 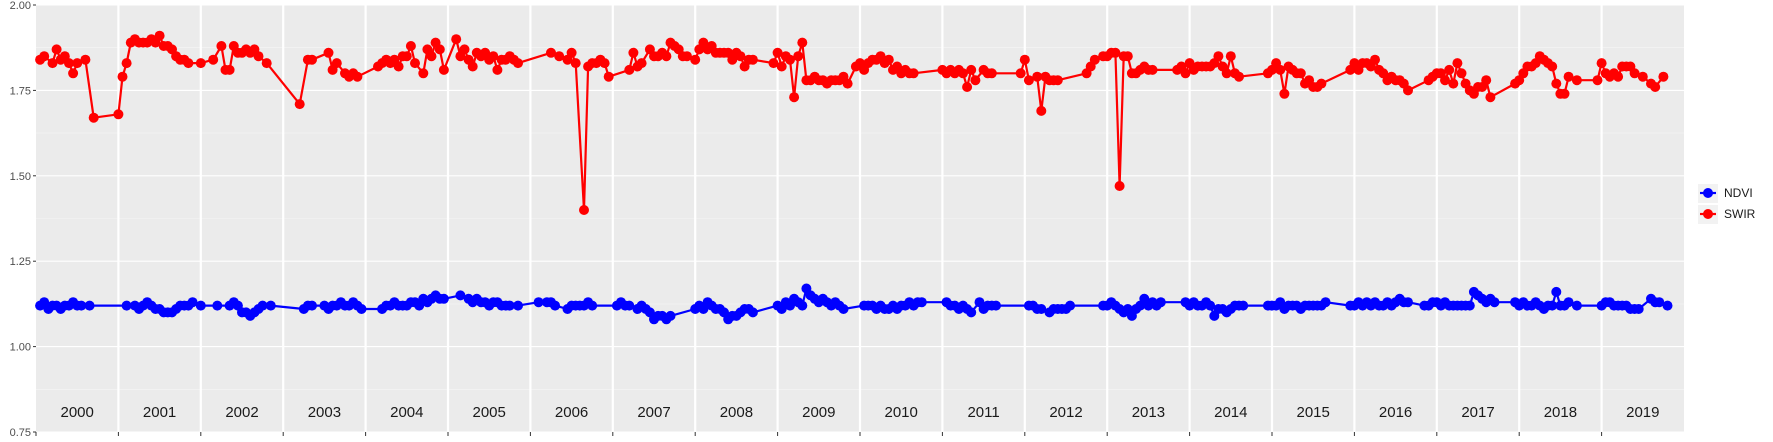 I want to click on year-label: 2007, so click(x=653, y=412).